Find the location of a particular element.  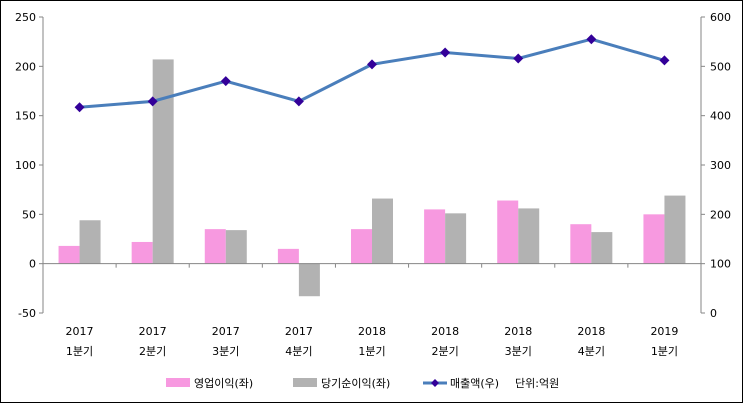

legend-label: 당기순이익(좌) is located at coordinates (355, 383).